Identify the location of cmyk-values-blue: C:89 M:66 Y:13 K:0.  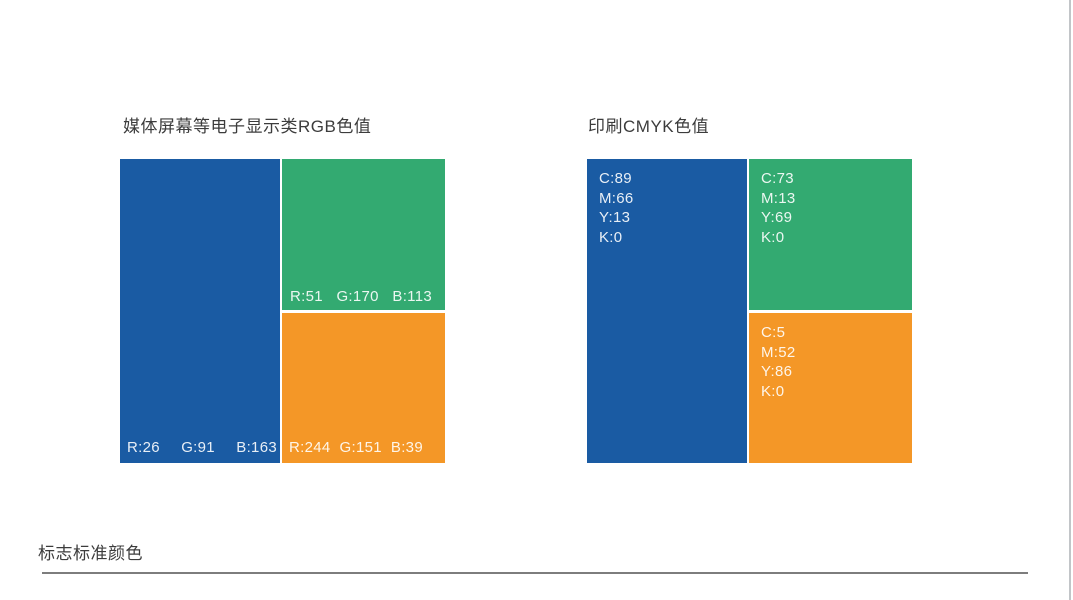
(667, 203).